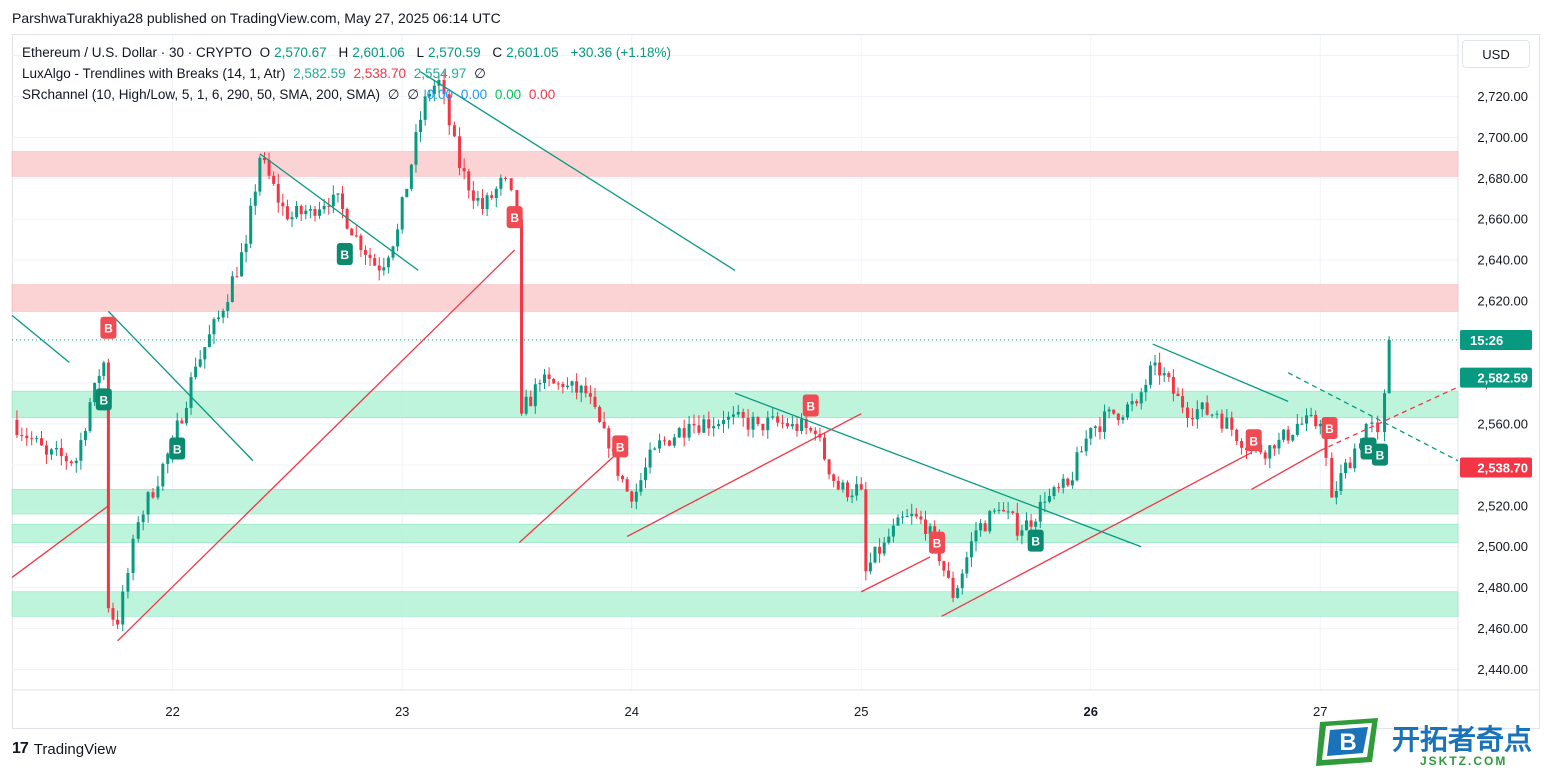 This screenshot has width=1553, height=772. Describe the element at coordinates (1496, 467) in the screenshot. I see `price-scale-marker: 2,538.70` at that location.